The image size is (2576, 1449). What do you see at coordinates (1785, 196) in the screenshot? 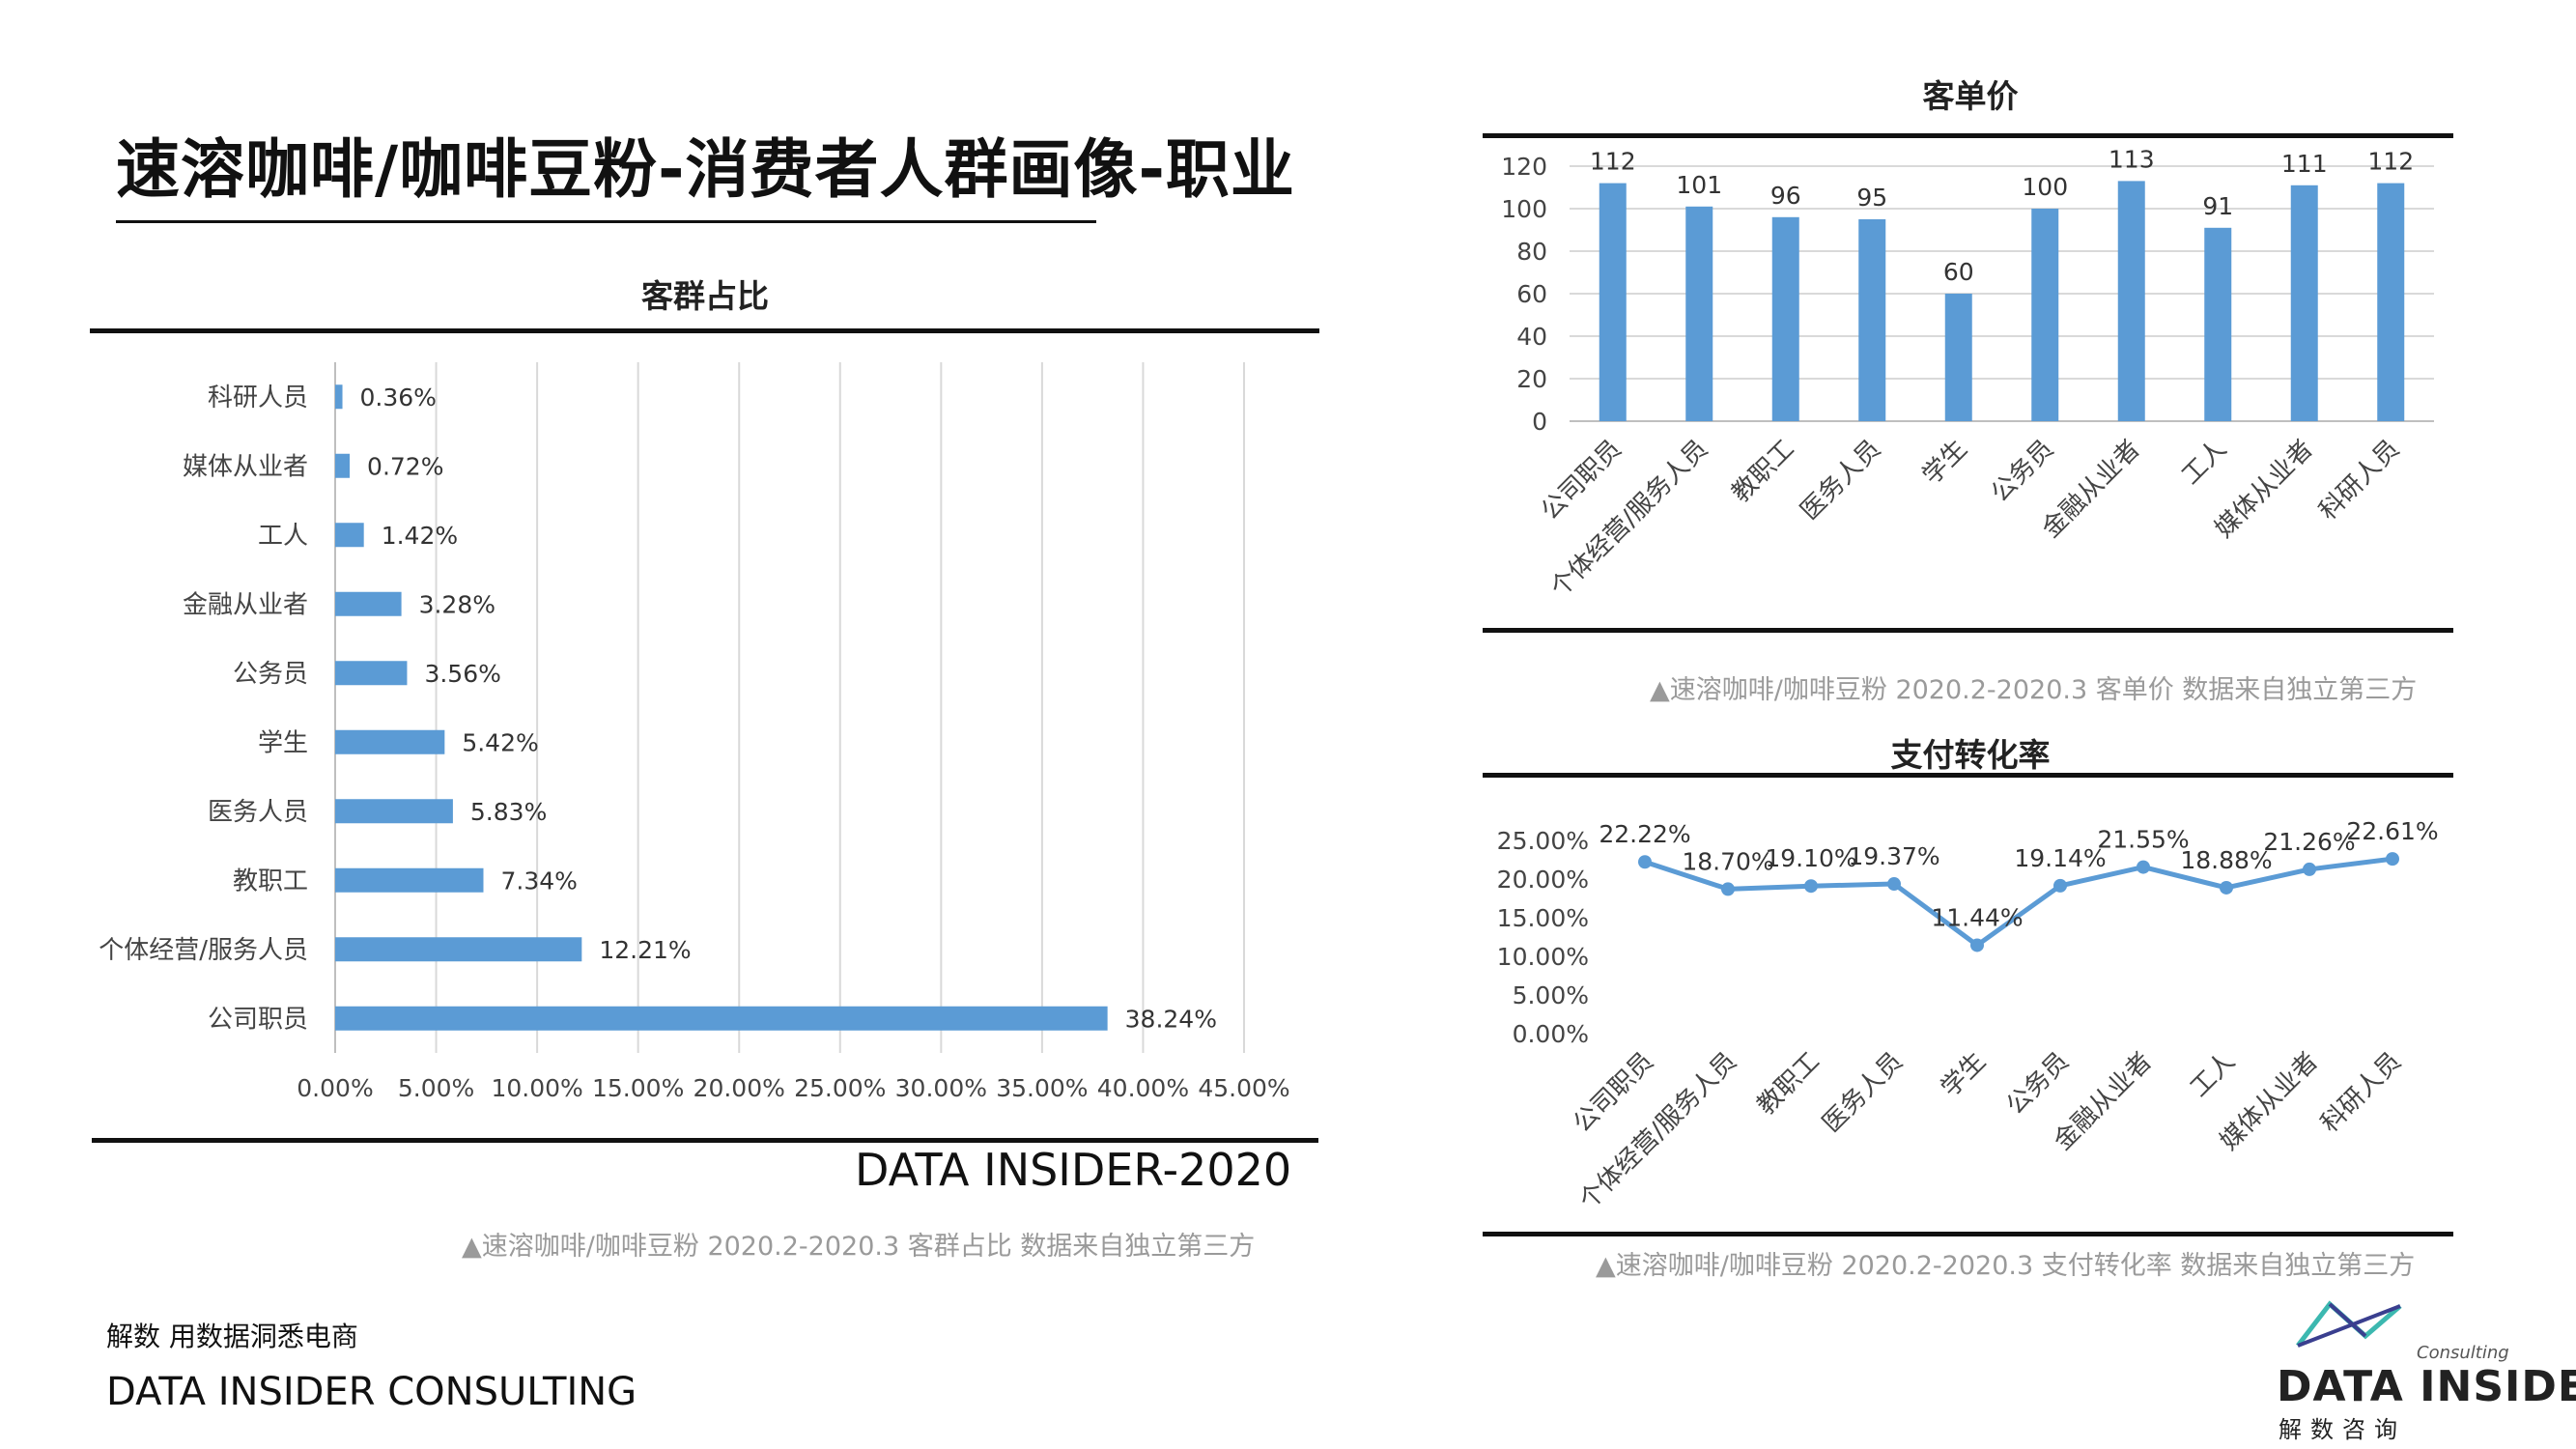
I see `data-label: 96` at bounding box center [1785, 196].